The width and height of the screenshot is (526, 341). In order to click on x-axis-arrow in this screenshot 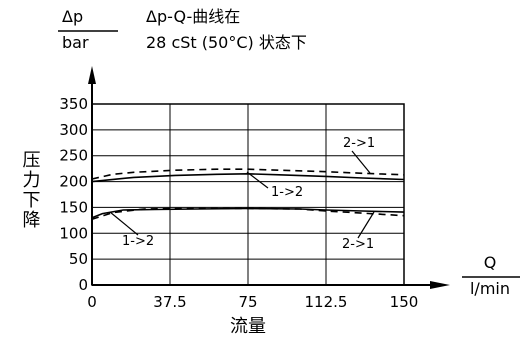, I will do `click(440, 285)`.